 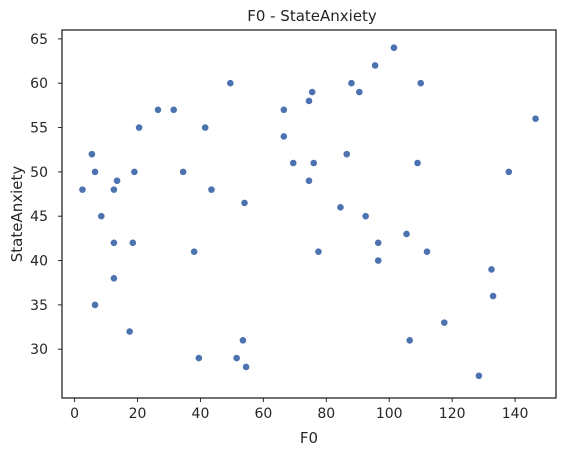 What do you see at coordinates (17, 214) in the screenshot?
I see `y-axis-label: StateAnxiety` at bounding box center [17, 214].